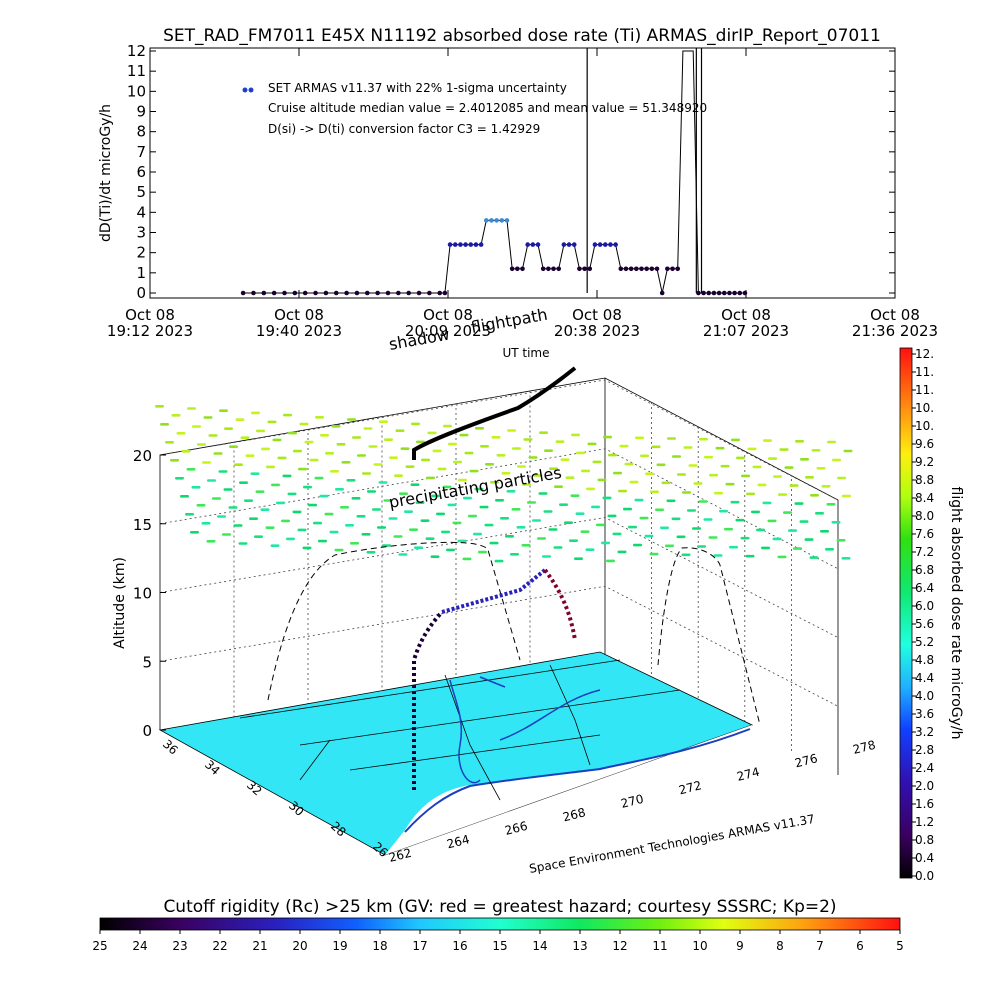 The height and width of the screenshot is (1000, 1000). Describe the element at coordinates (924, 570) in the screenshot. I see `colorbar-tick-label: 6.8` at that location.